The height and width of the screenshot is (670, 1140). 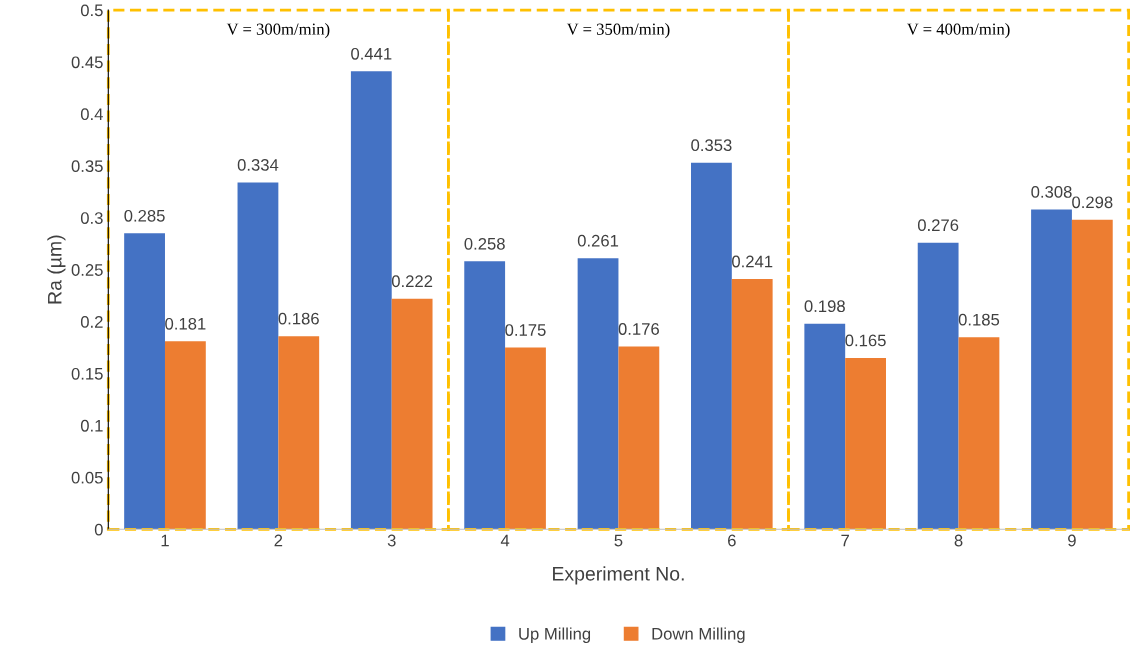 What do you see at coordinates (87, 373) in the screenshot?
I see `y-tick-label: 0.15` at bounding box center [87, 373].